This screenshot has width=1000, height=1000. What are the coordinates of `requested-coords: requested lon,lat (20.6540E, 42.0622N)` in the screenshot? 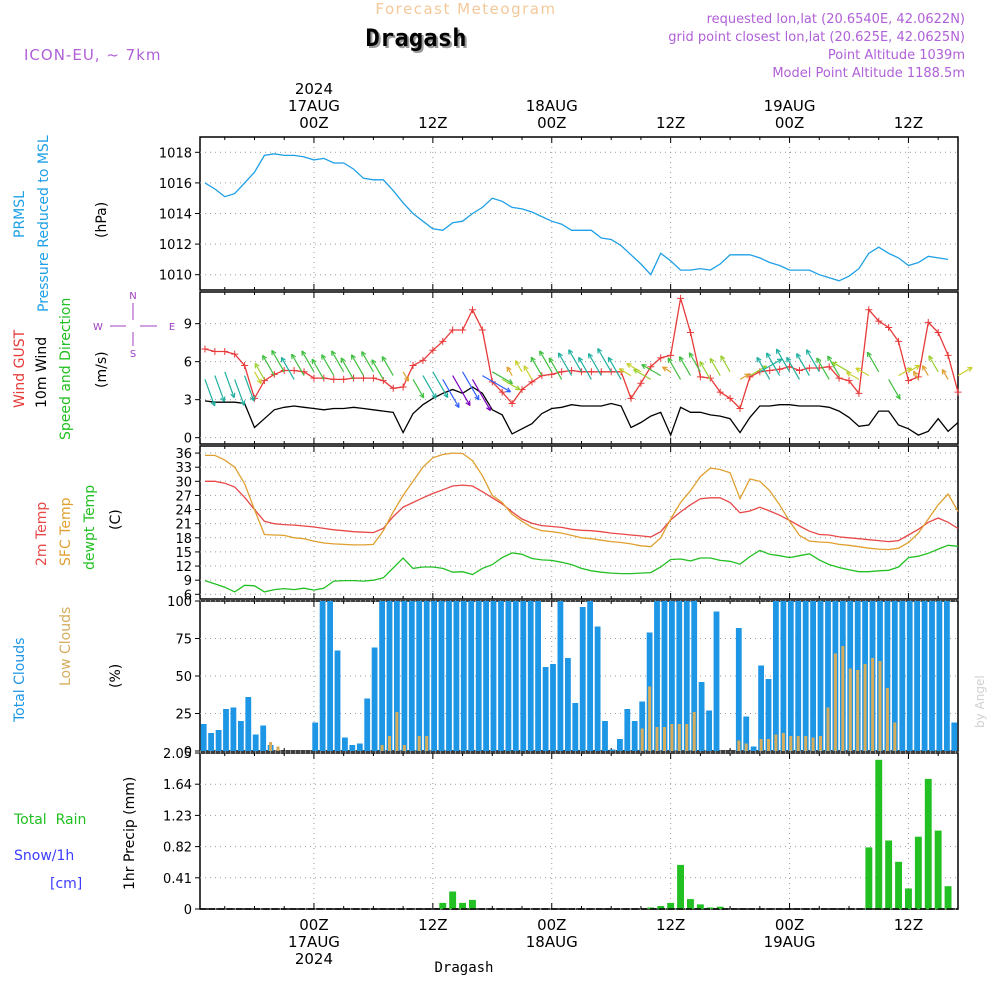 It's located at (836, 19).